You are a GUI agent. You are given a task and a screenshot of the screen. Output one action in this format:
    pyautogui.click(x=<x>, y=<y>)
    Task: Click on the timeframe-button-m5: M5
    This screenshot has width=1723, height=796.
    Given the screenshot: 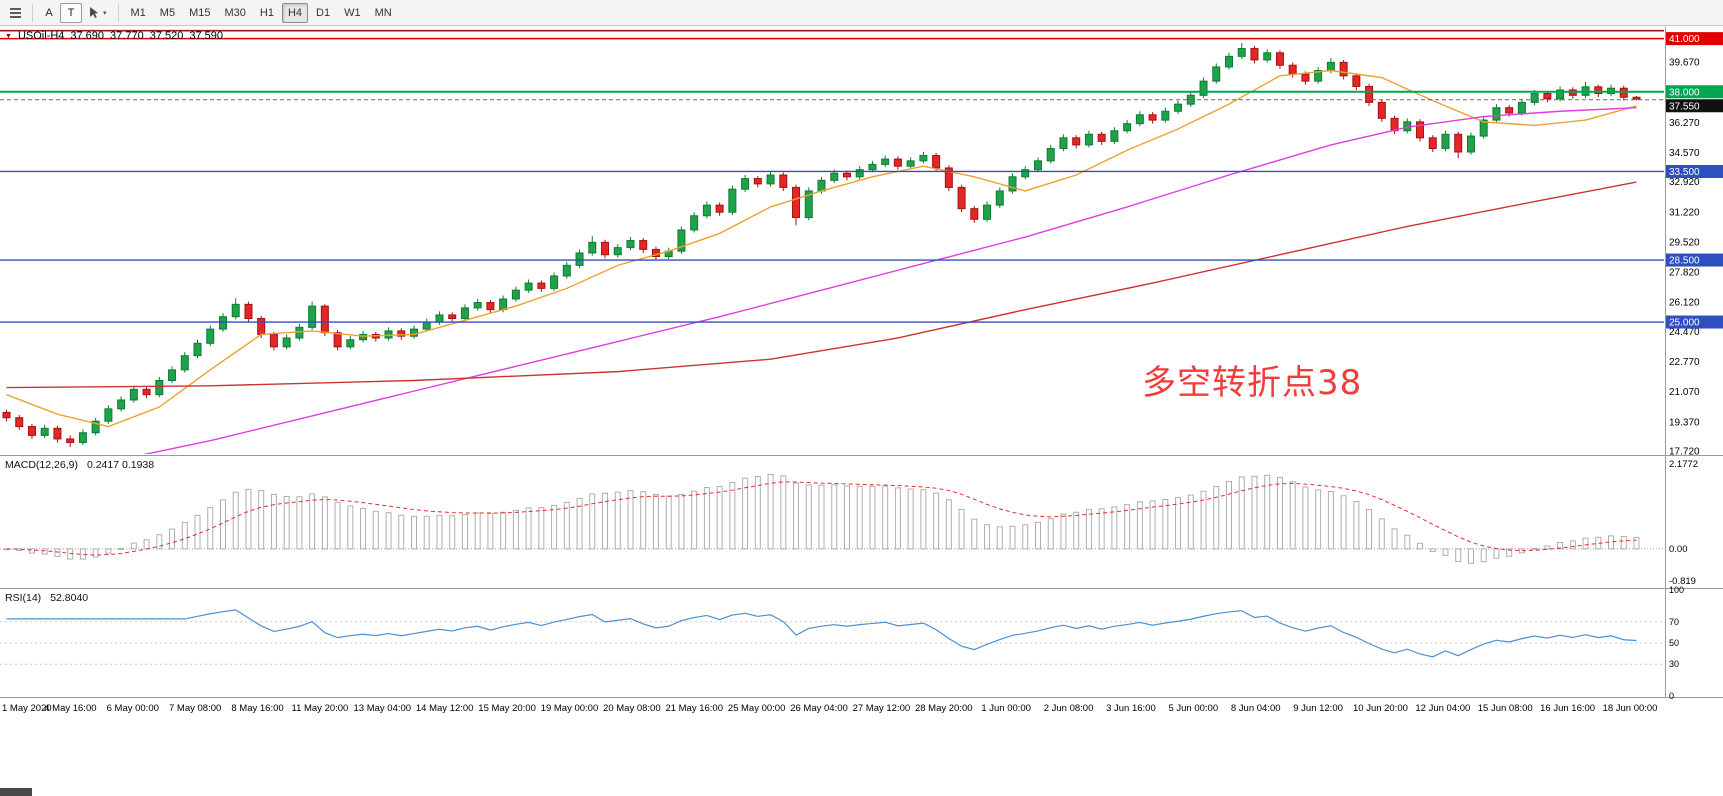 What is the action you would take?
    pyautogui.click(x=167, y=12)
    